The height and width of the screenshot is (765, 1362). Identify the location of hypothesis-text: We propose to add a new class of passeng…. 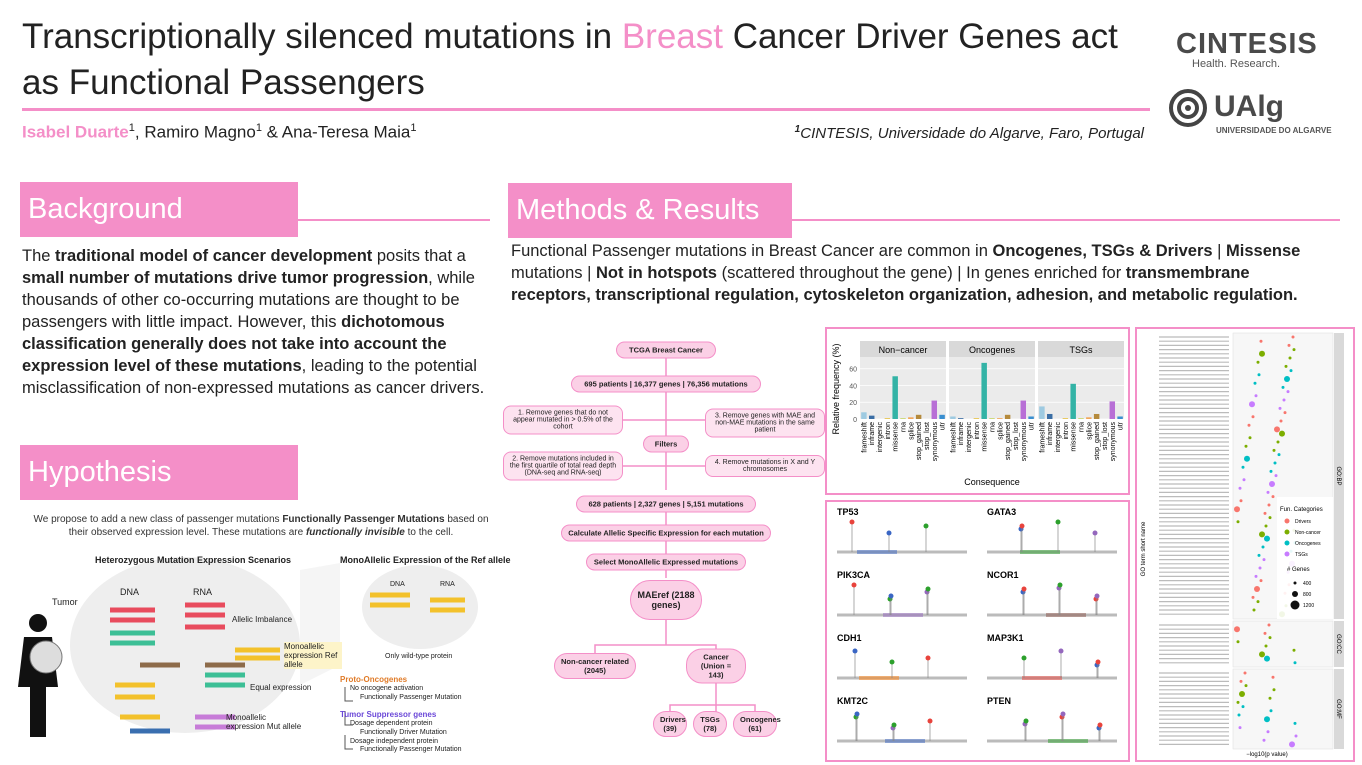
(261, 526).